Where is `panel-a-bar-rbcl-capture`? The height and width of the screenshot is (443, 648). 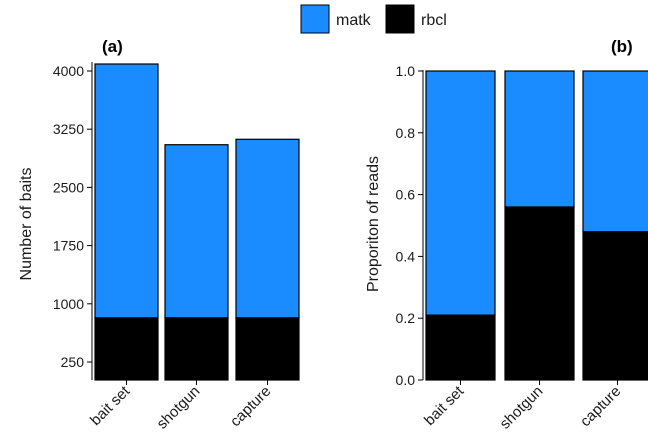
panel-a-bar-rbcl-capture is located at coordinates (267, 349).